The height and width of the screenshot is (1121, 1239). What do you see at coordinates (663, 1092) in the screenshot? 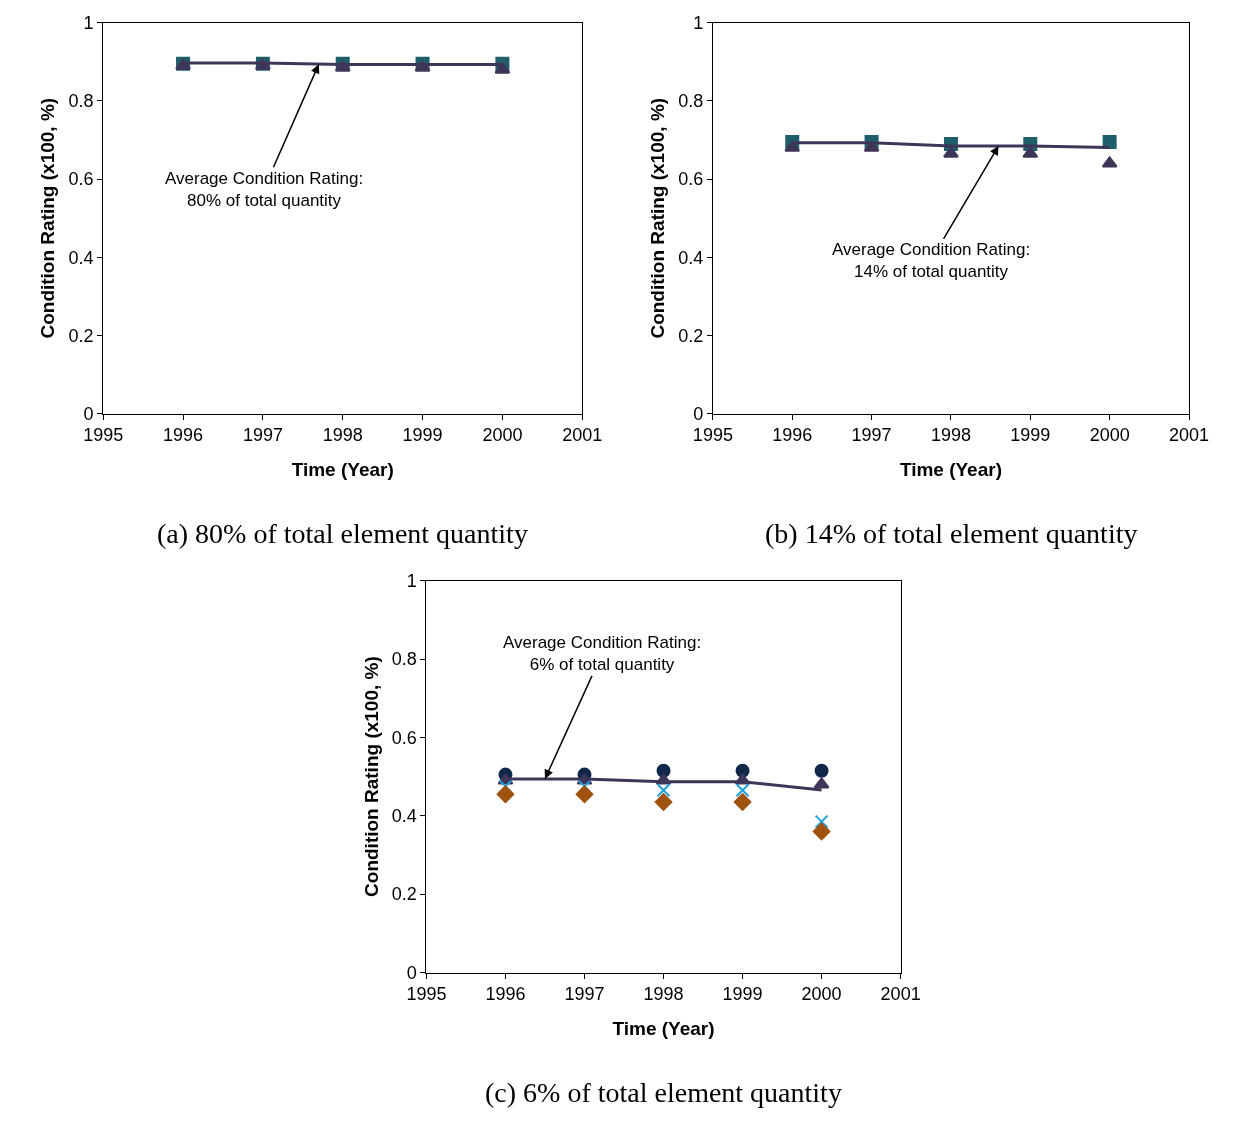
I see `text: (c) 6% of total element quantity` at bounding box center [663, 1092].